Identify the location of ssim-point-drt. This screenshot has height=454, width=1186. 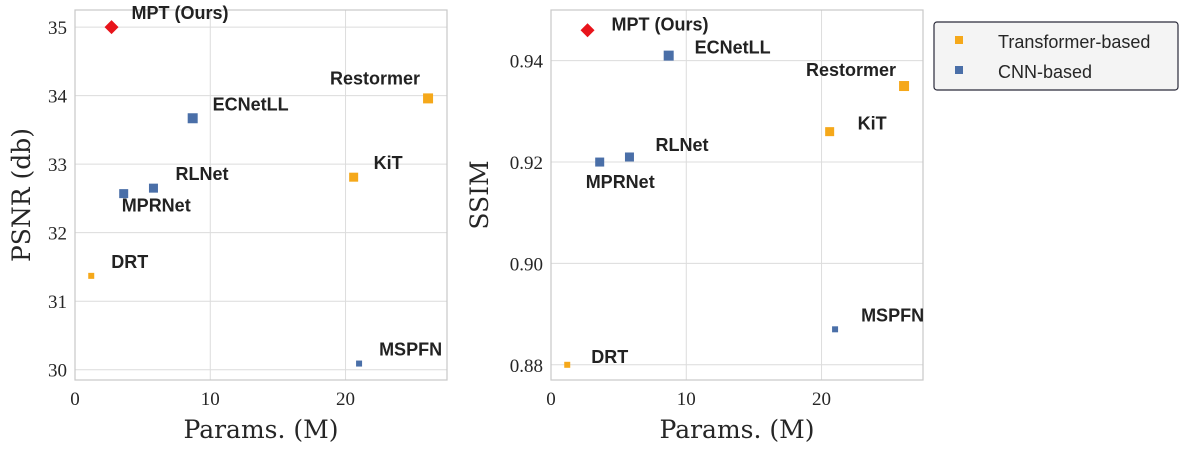
(567, 364).